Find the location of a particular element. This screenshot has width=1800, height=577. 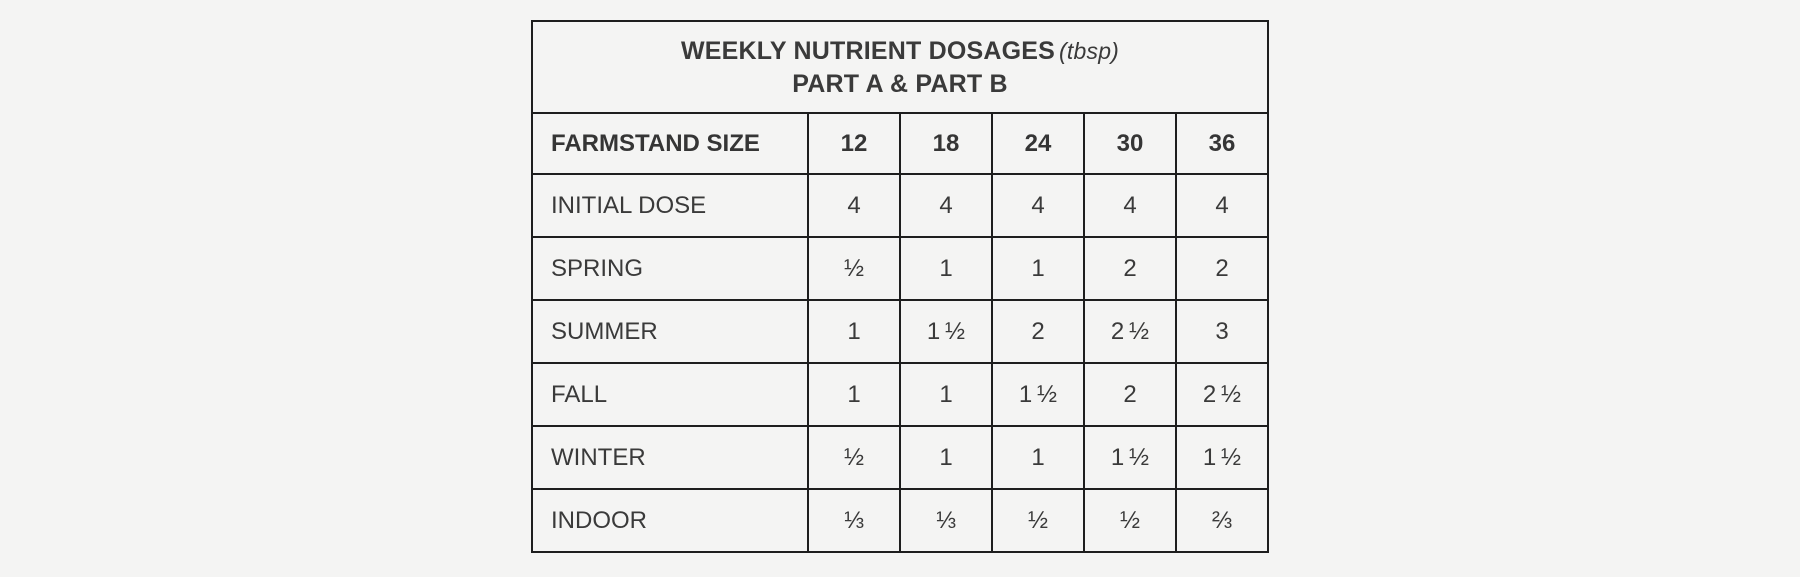

cell-summer-30: 2 ½ is located at coordinates (1130, 331).